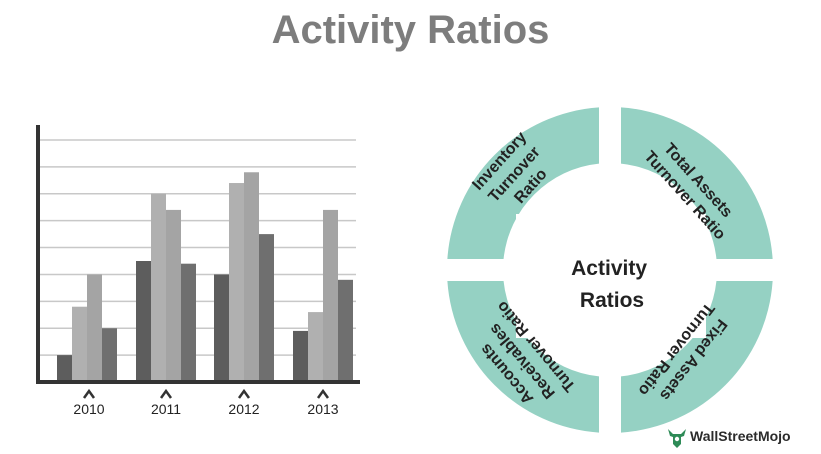 This screenshot has height=454, width=821. Describe the element at coordinates (322, 409) in the screenshot. I see `tick-label-2013: 2013` at that location.